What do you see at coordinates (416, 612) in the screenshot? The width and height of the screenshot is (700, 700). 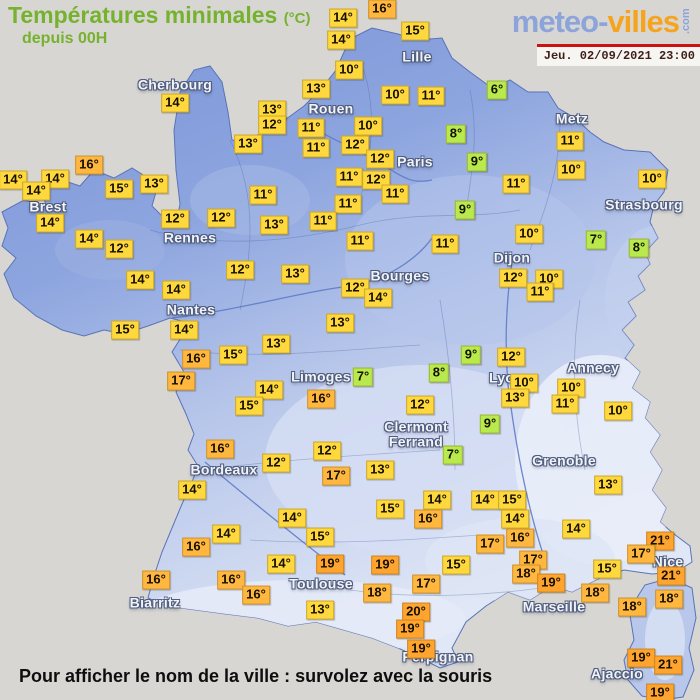 I see `temp-badge: 20°` at bounding box center [416, 612].